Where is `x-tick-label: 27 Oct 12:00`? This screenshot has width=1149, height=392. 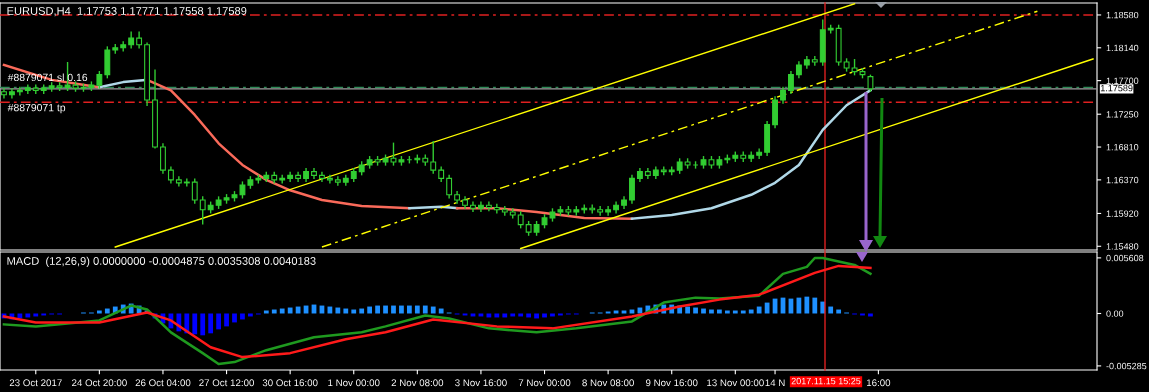
x-tick-label: 27 Oct 12:00 is located at coordinates (227, 383).